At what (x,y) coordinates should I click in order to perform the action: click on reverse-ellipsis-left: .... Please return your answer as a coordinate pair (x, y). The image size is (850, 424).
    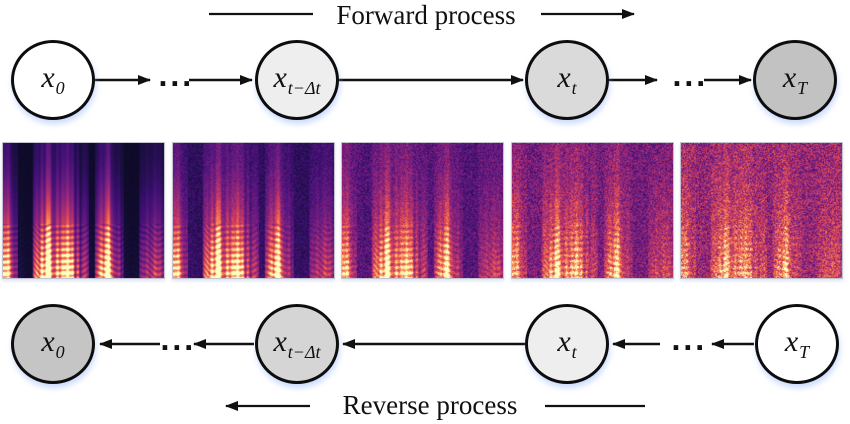
    Looking at the image, I should click on (178, 342).